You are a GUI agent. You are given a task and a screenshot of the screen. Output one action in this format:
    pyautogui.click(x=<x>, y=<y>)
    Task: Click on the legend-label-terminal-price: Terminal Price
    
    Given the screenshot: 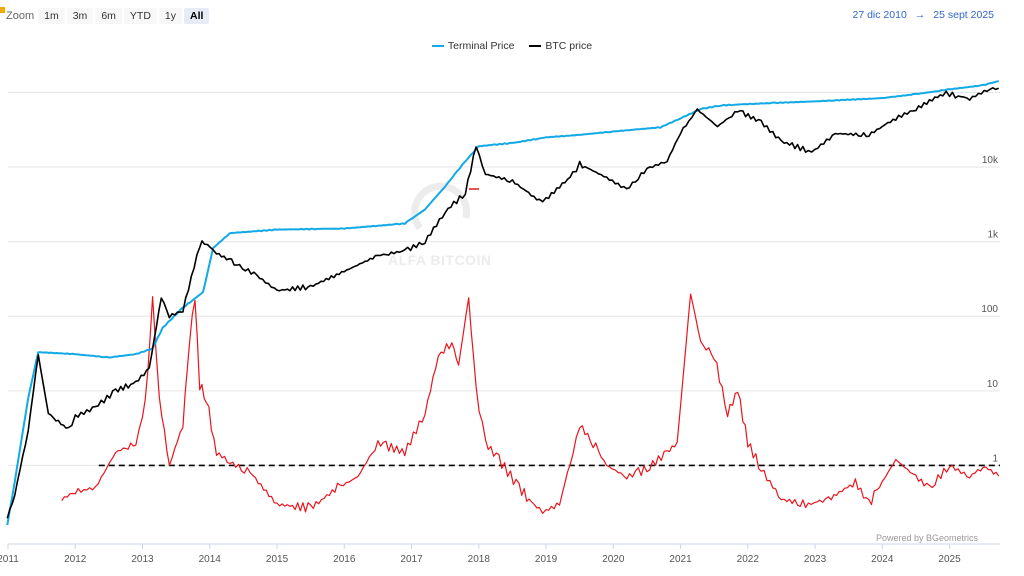 What is the action you would take?
    pyautogui.click(x=481, y=46)
    